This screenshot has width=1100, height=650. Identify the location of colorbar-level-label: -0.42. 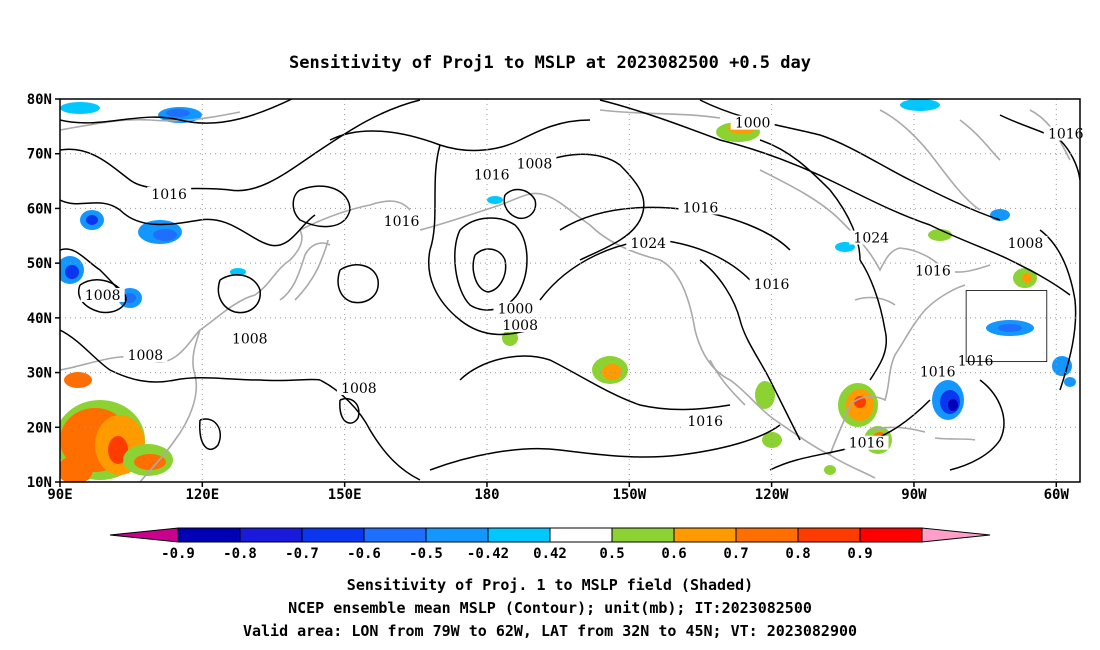
(488, 554).